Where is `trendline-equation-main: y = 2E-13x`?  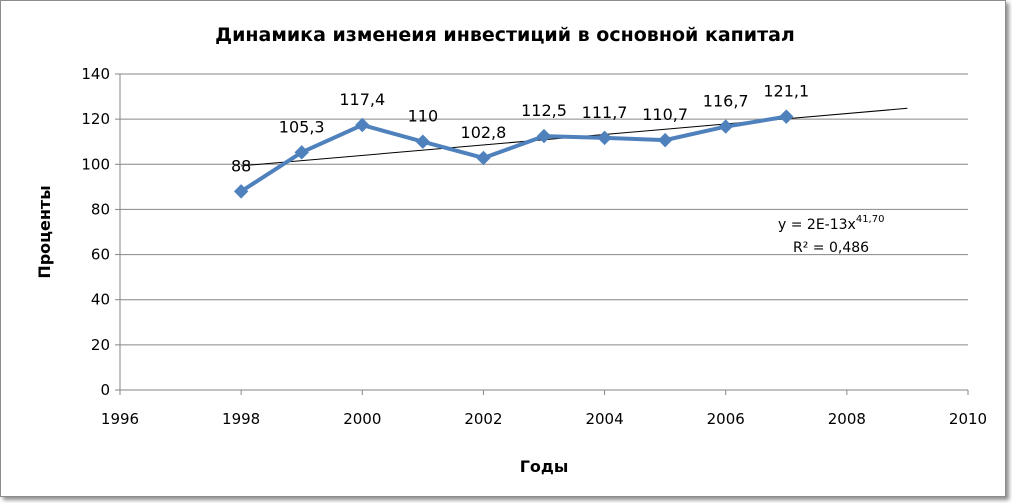
trendline-equation-main: y = 2E-13x is located at coordinates (817, 225).